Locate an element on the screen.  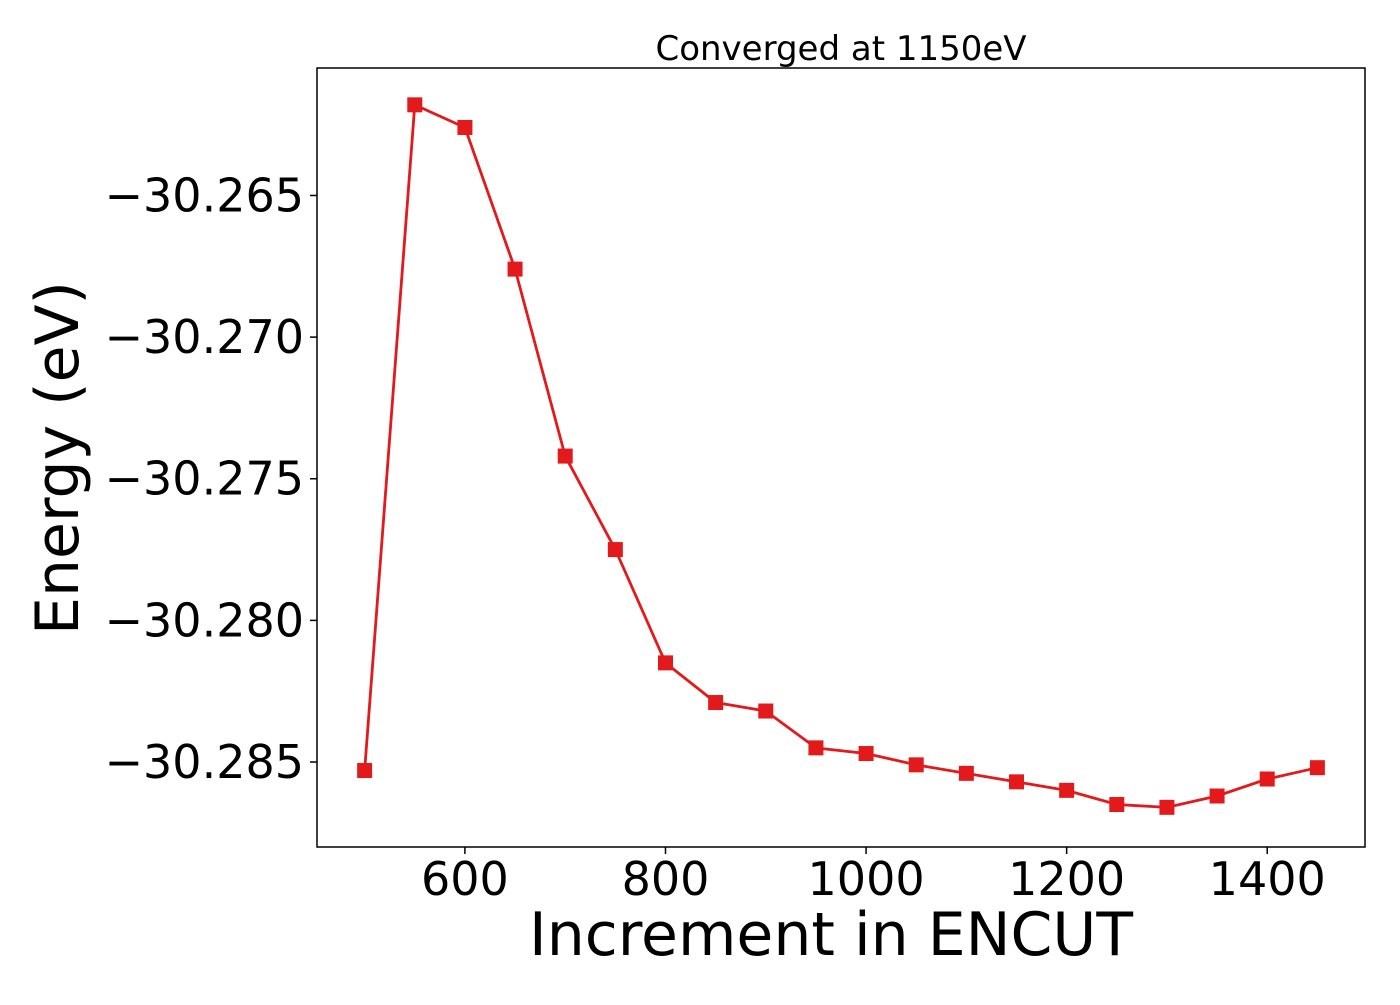
x-tick-label: 1000 is located at coordinates (866, 879).